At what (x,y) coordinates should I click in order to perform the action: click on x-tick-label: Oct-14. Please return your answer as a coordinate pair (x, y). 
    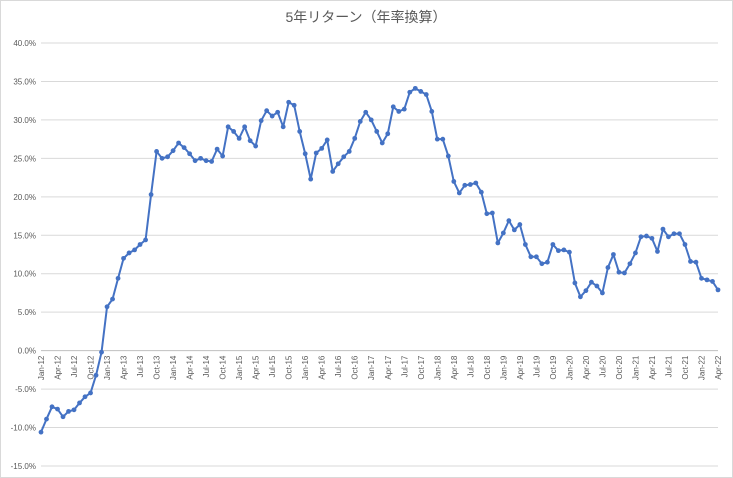
    Looking at the image, I should click on (223, 367).